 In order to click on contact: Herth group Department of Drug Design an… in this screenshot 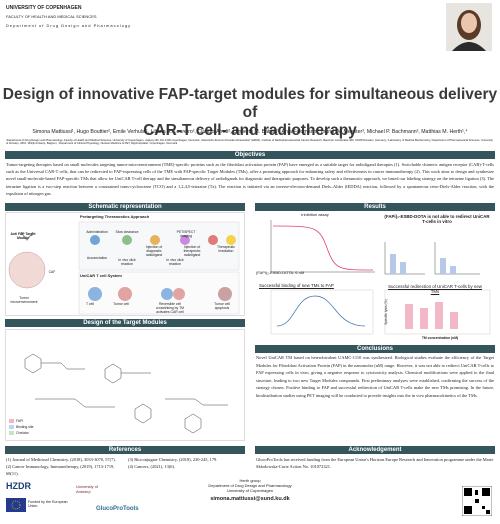, I will do `click(250, 490)`.